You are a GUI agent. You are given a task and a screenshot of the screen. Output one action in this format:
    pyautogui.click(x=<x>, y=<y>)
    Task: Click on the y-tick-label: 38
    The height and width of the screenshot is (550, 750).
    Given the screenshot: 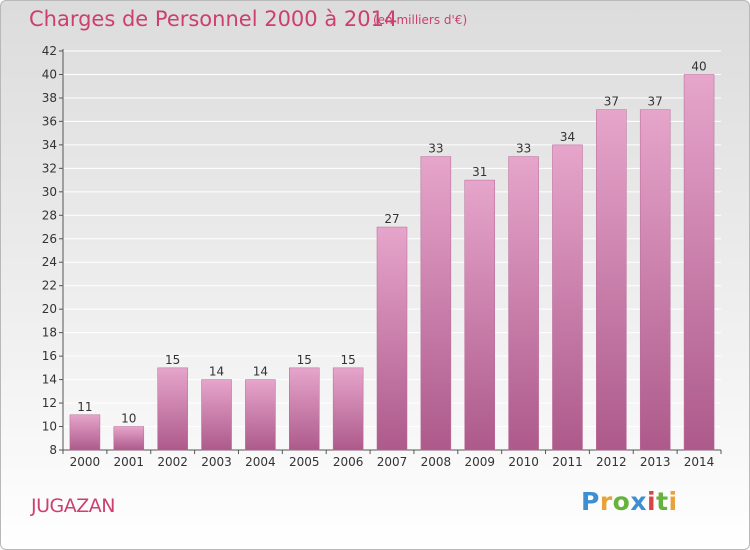 What is the action you would take?
    pyautogui.click(x=49, y=98)
    